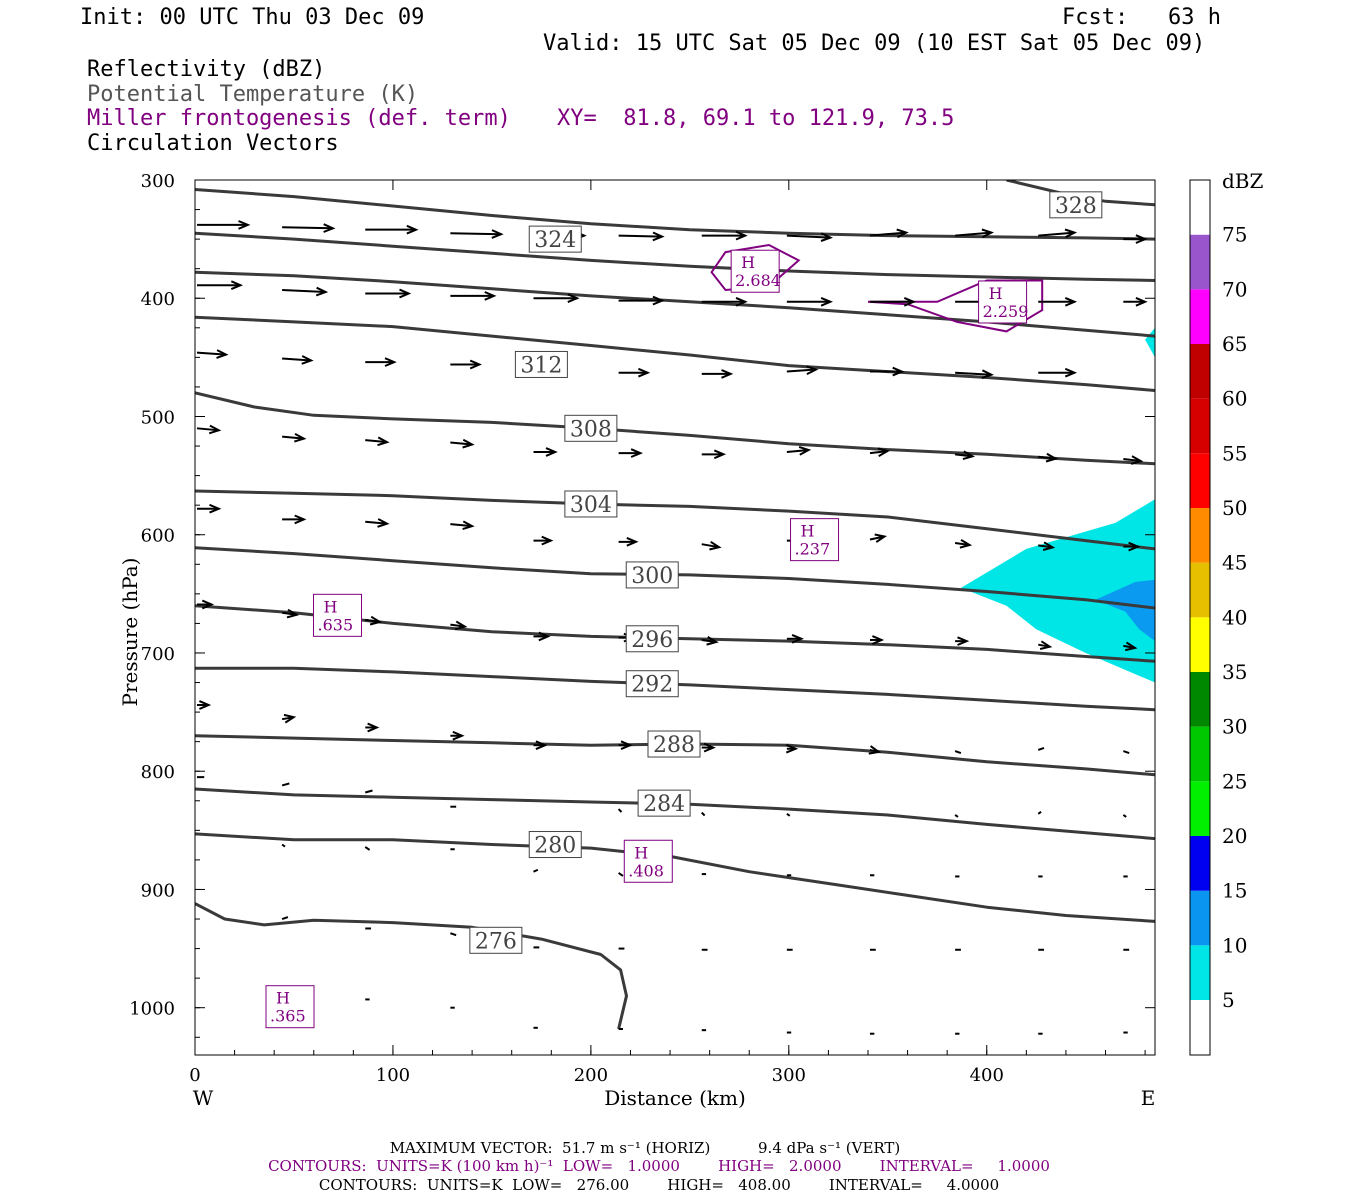 Image resolution: width=1350 pixels, height=1200 pixels. Describe the element at coordinates (336, 624) in the screenshot. I see `fronto-high-value: .635` at that location.